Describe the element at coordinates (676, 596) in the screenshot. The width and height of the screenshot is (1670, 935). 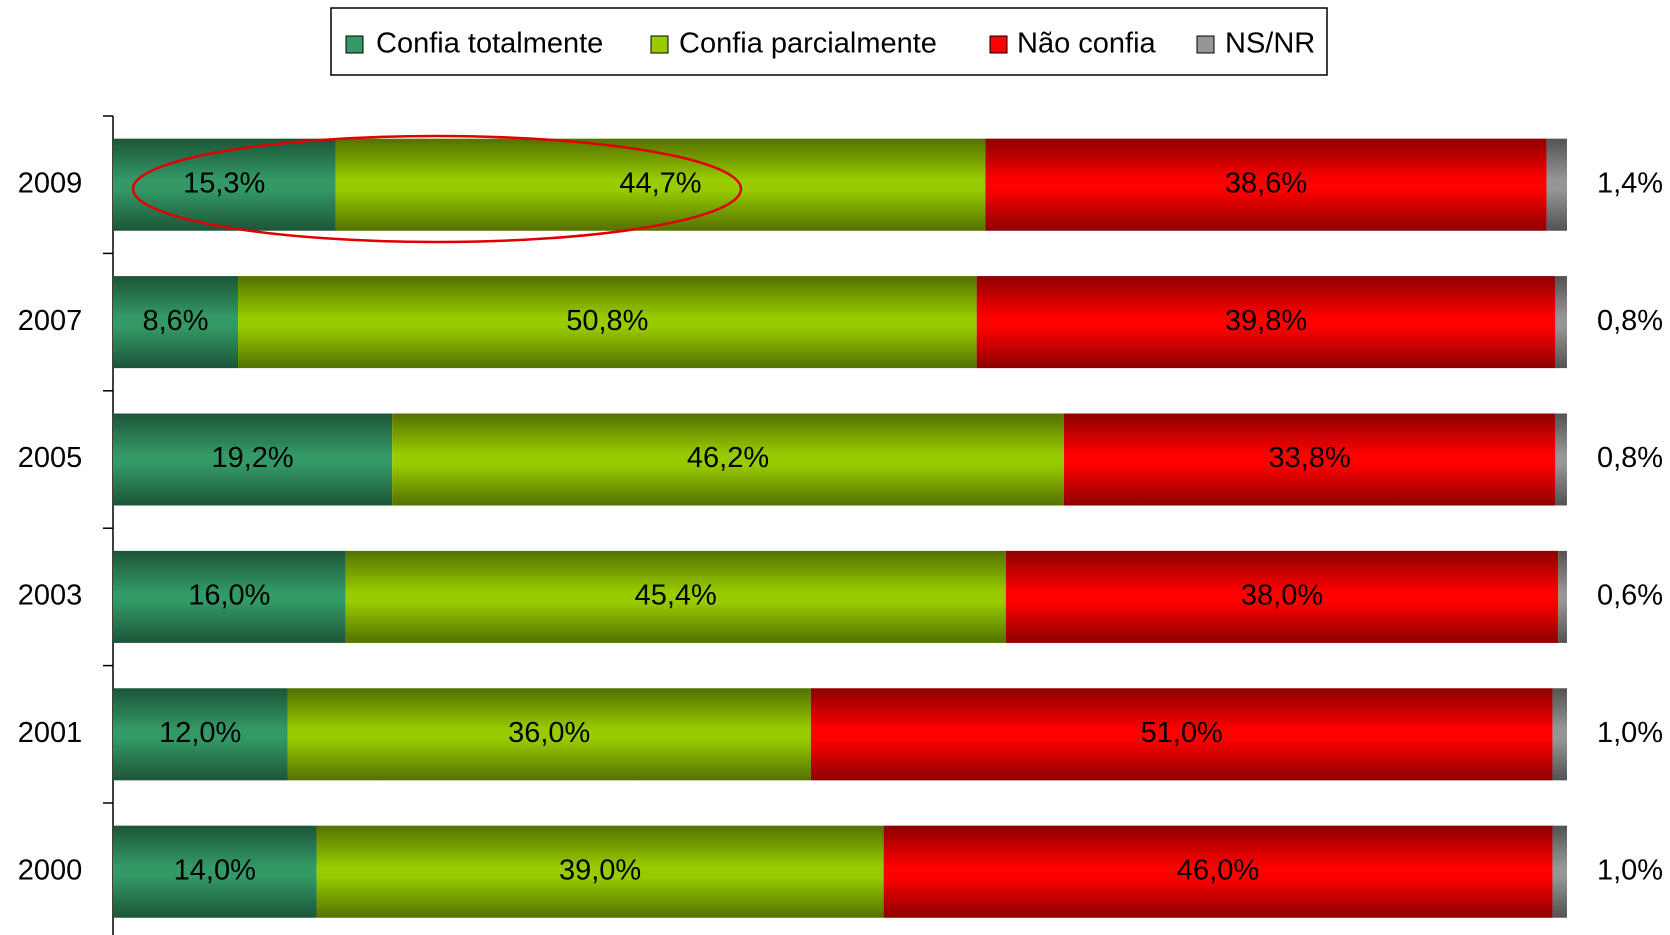
I see `data-label: 45,4%` at that location.